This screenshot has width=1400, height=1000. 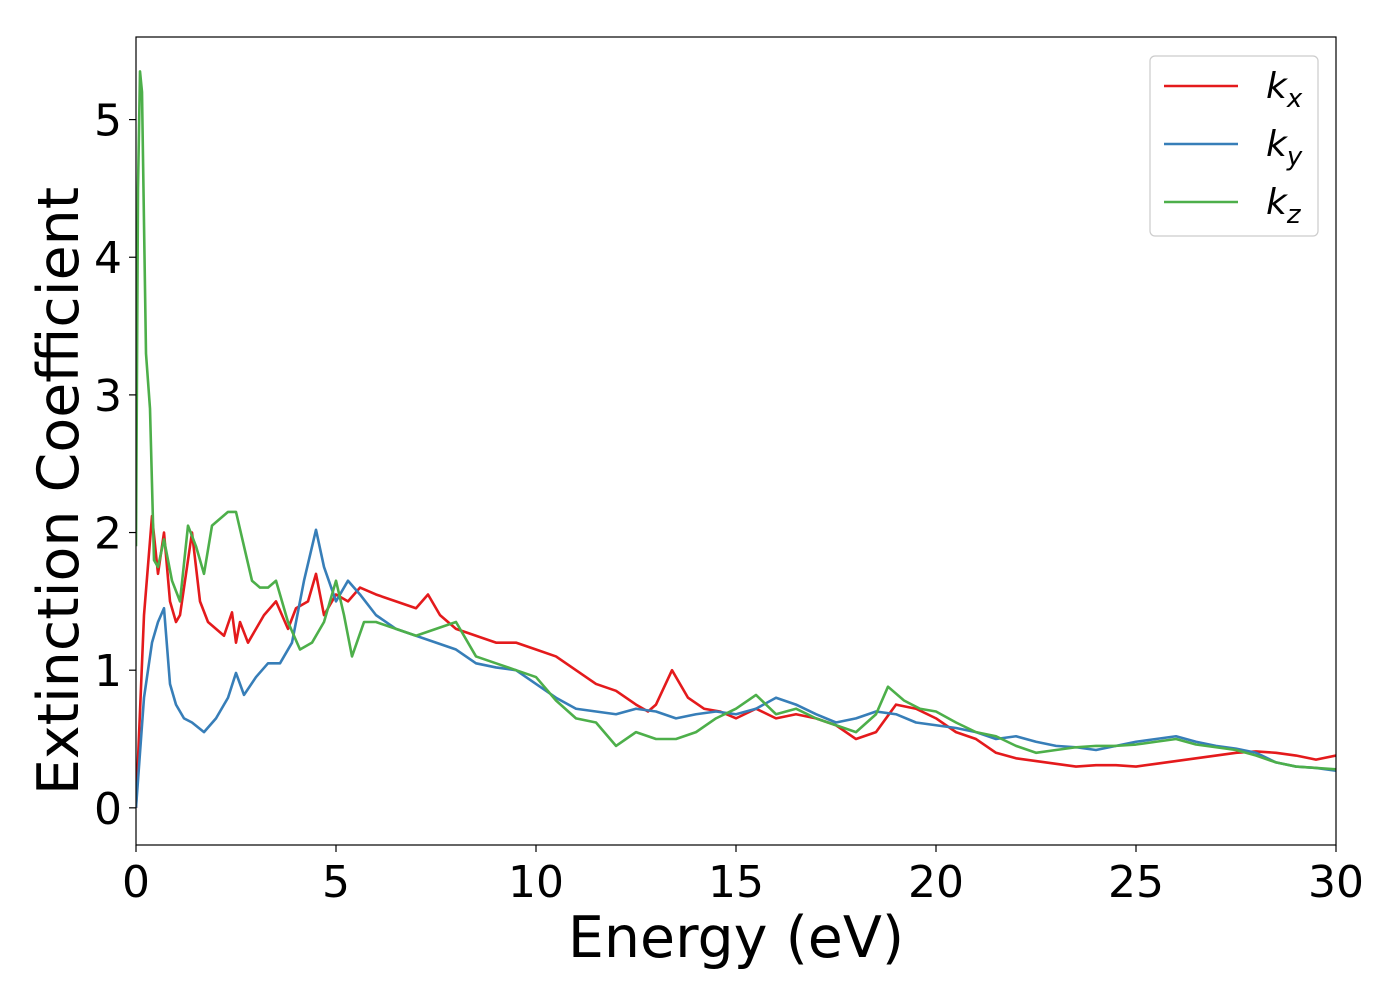 I want to click on x-tick-label: 5, so click(x=336, y=882).